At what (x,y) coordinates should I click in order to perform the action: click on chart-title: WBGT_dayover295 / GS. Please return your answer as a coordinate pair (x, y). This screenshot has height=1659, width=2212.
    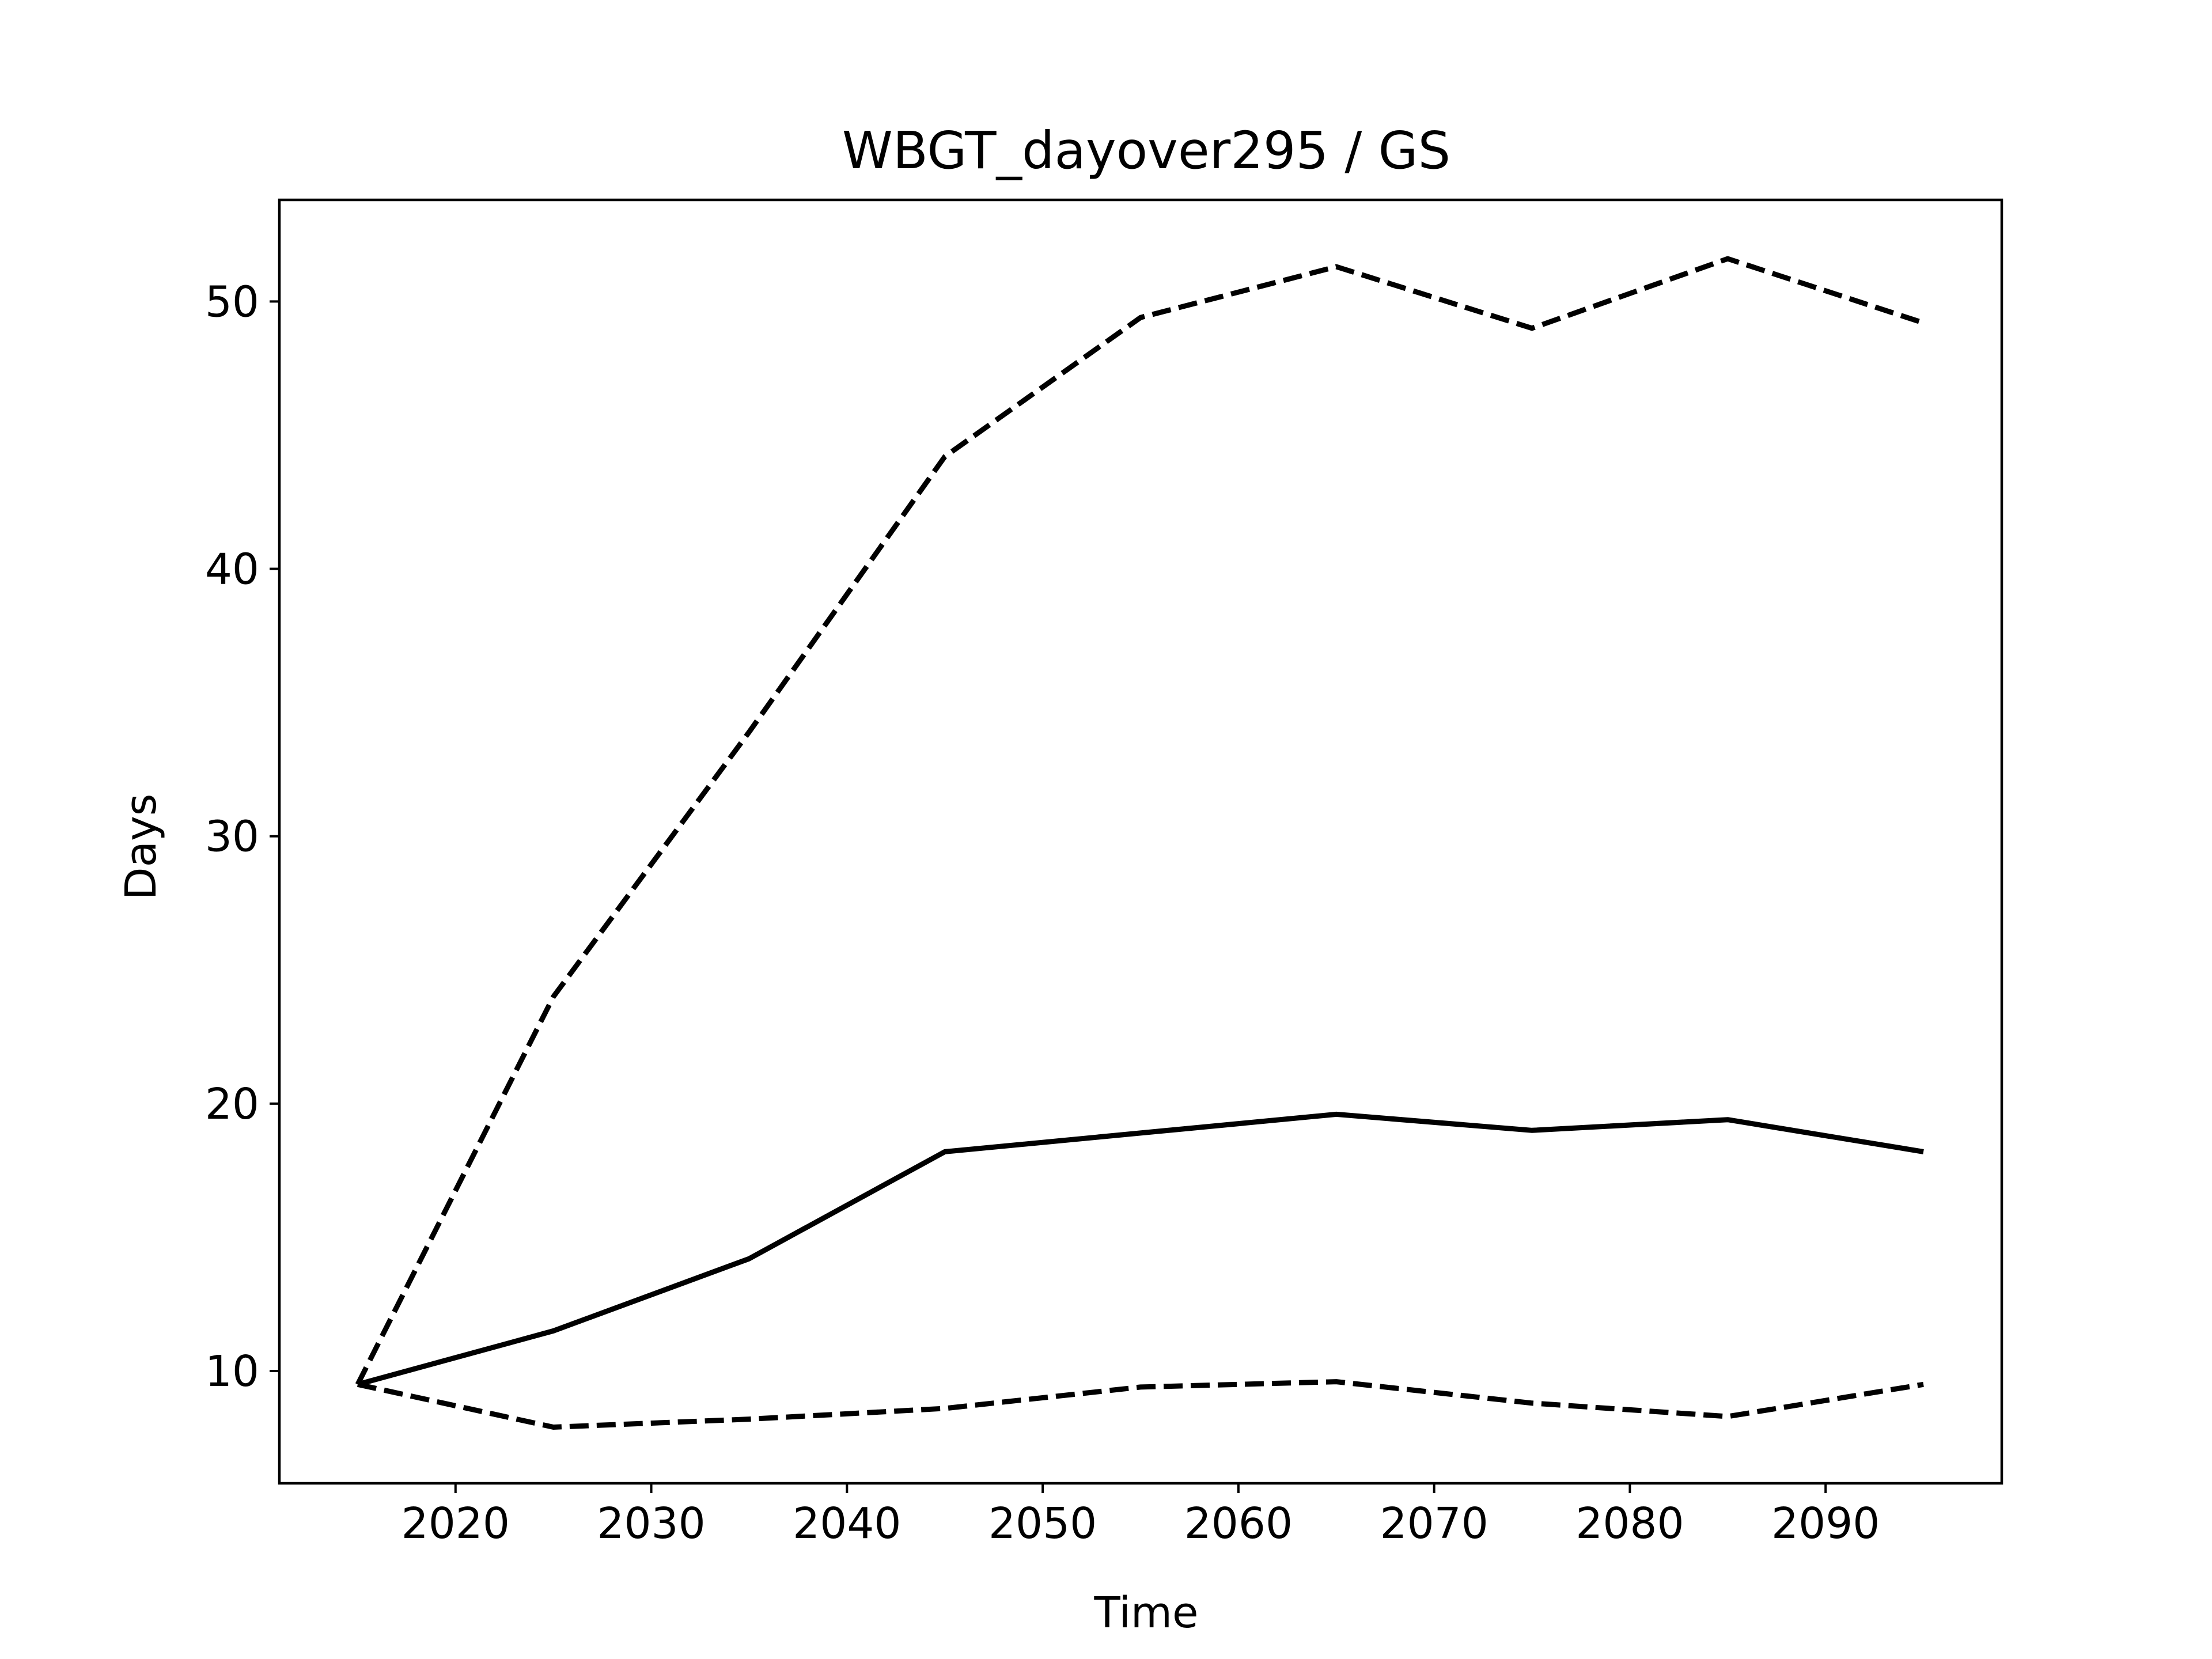
    Looking at the image, I should click on (1146, 150).